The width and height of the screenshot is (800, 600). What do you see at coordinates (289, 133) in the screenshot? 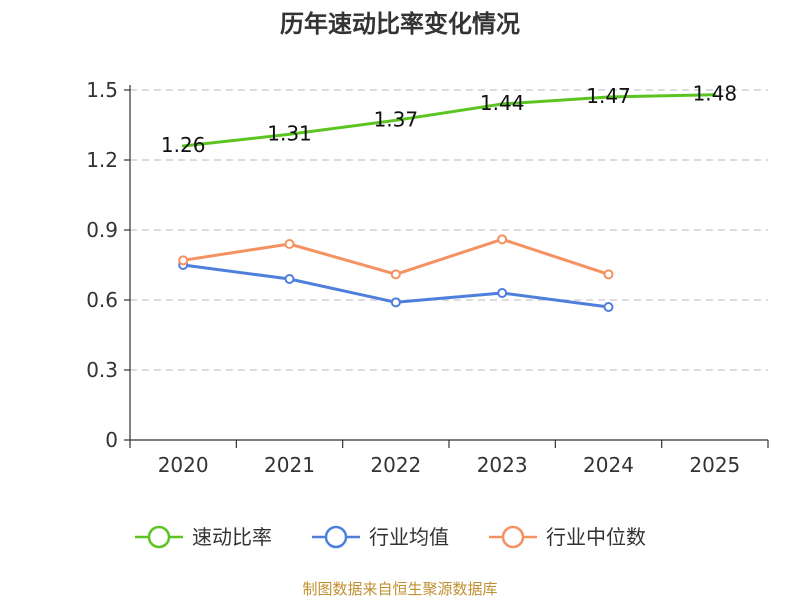
I see `data-label: 1.31` at bounding box center [289, 133].